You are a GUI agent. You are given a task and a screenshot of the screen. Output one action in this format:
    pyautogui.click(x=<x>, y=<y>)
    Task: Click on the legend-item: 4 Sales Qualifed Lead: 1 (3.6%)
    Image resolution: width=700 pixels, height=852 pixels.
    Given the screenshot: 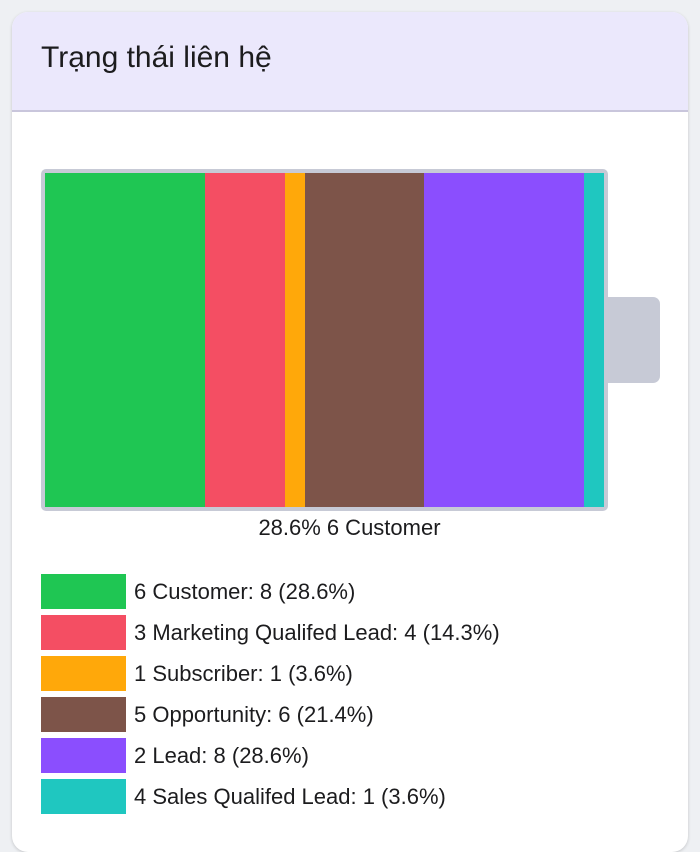 What is the action you would take?
    pyautogui.click(x=270, y=796)
    